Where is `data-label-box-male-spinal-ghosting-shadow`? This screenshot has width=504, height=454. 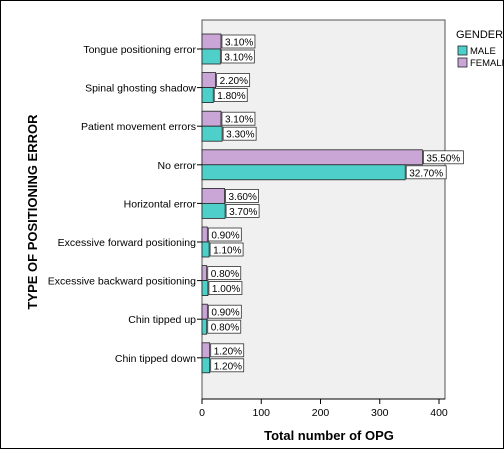
data-label-box-male-spinal-ghosting-shadow is located at coordinates (230, 95).